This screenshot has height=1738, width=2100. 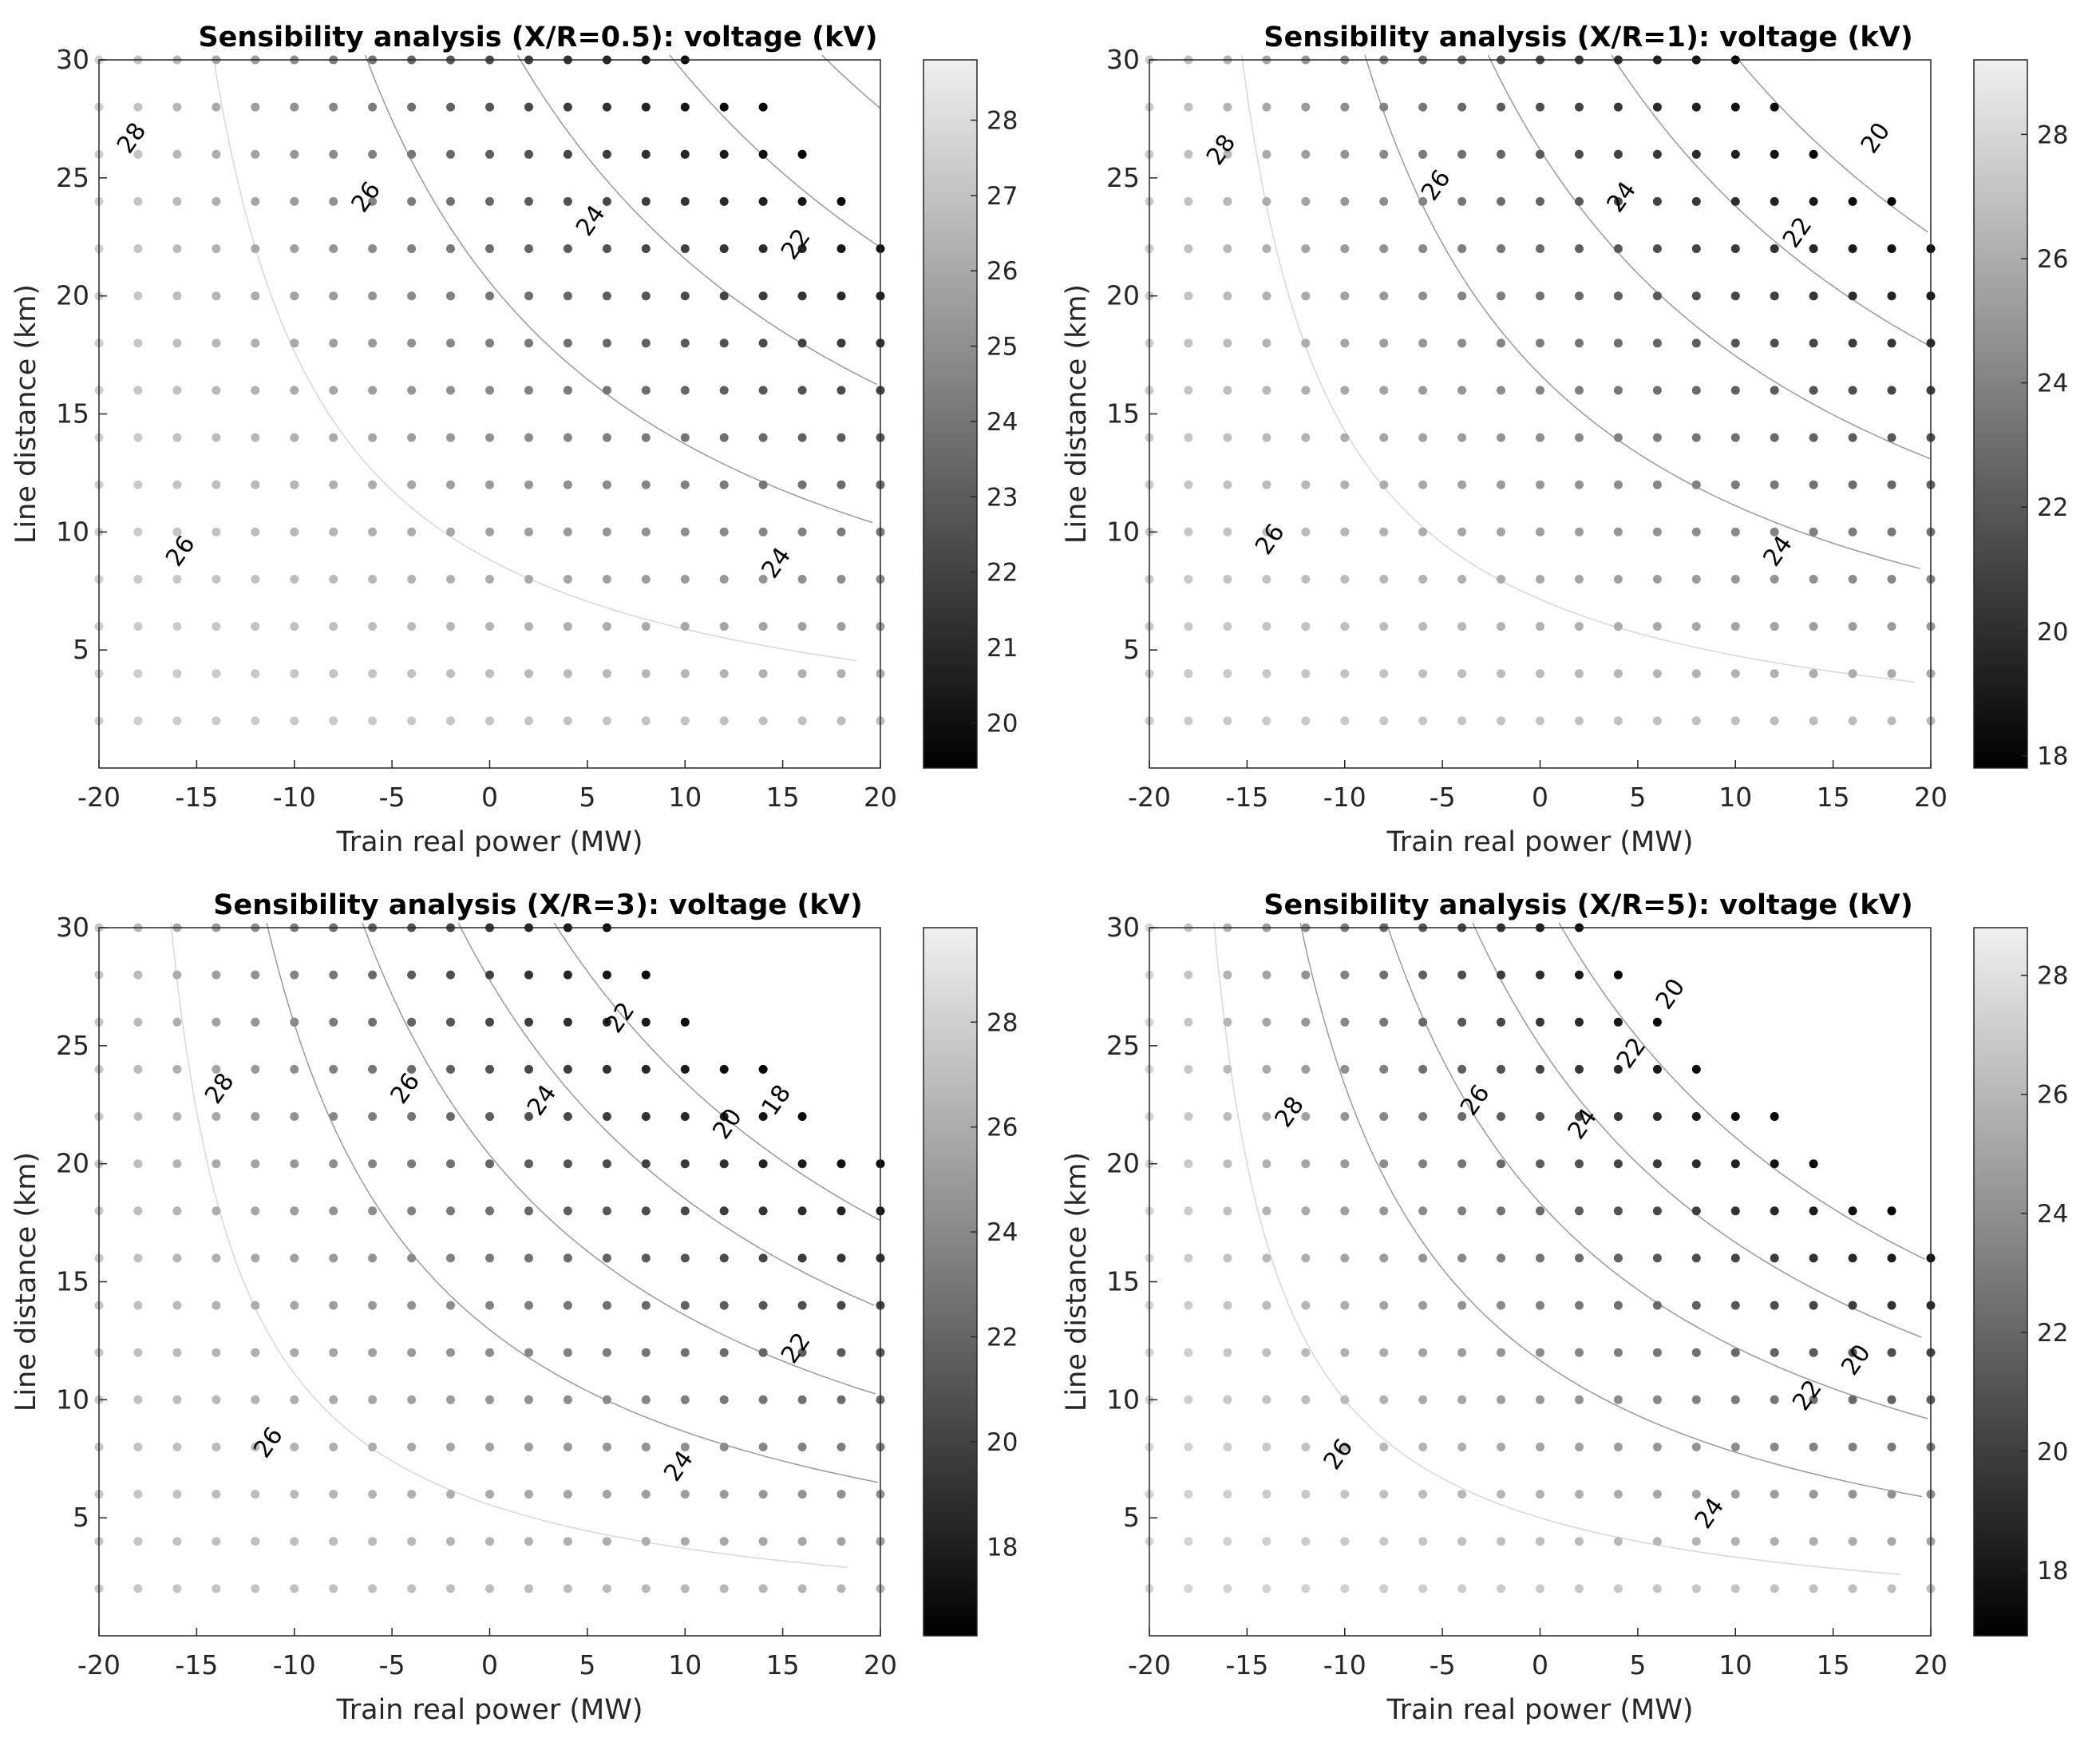 What do you see at coordinates (72, 531) in the screenshot?
I see `y-tick-label: 10` at bounding box center [72, 531].